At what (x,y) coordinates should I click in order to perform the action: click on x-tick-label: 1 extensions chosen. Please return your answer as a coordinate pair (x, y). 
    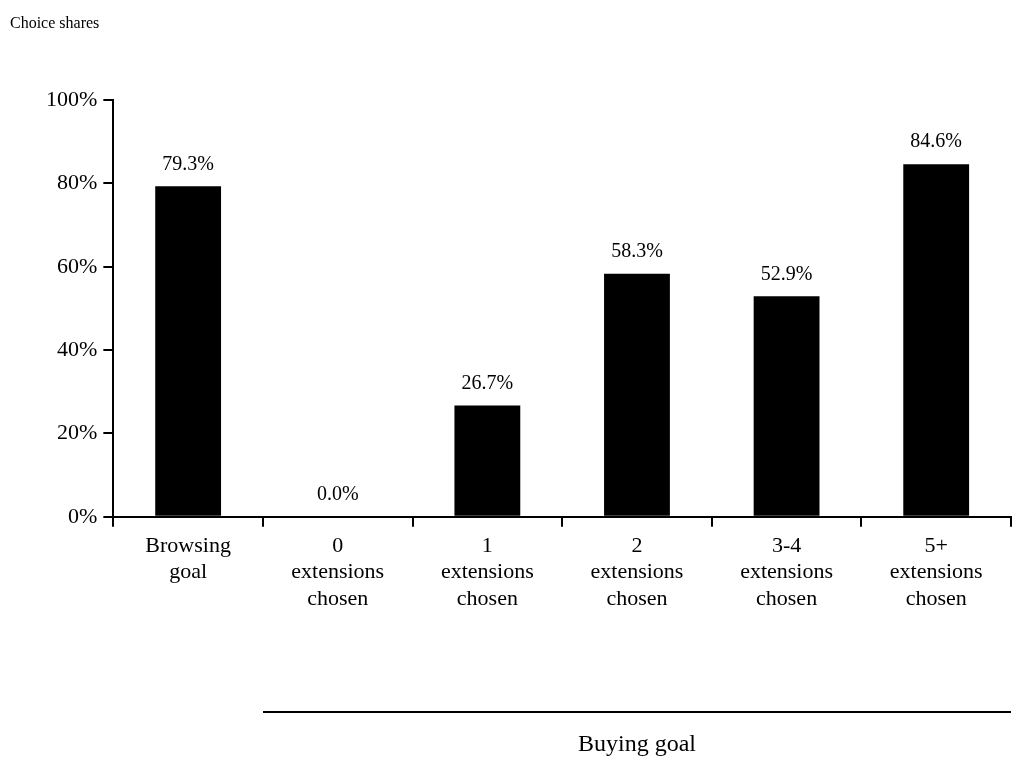
    Looking at the image, I should click on (487, 570).